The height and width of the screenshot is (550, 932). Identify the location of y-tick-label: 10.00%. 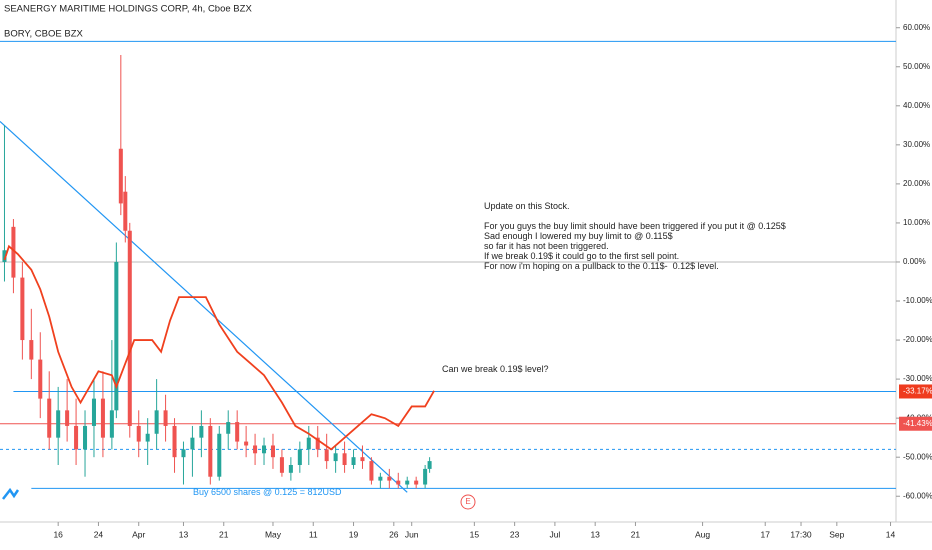
(916, 222).